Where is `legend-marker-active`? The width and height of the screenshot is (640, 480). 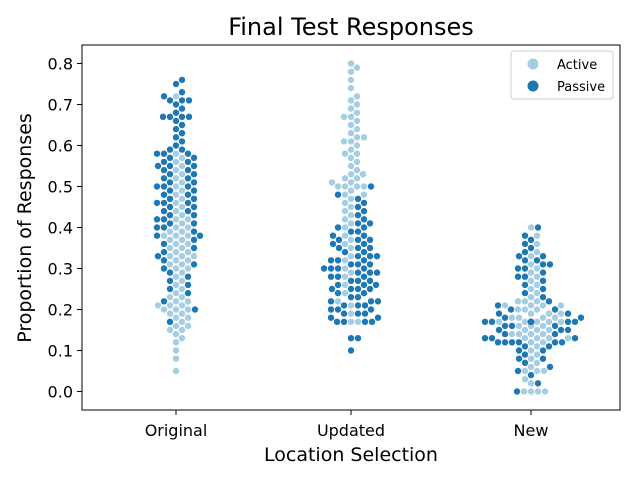
legend-marker-active is located at coordinates (533, 64).